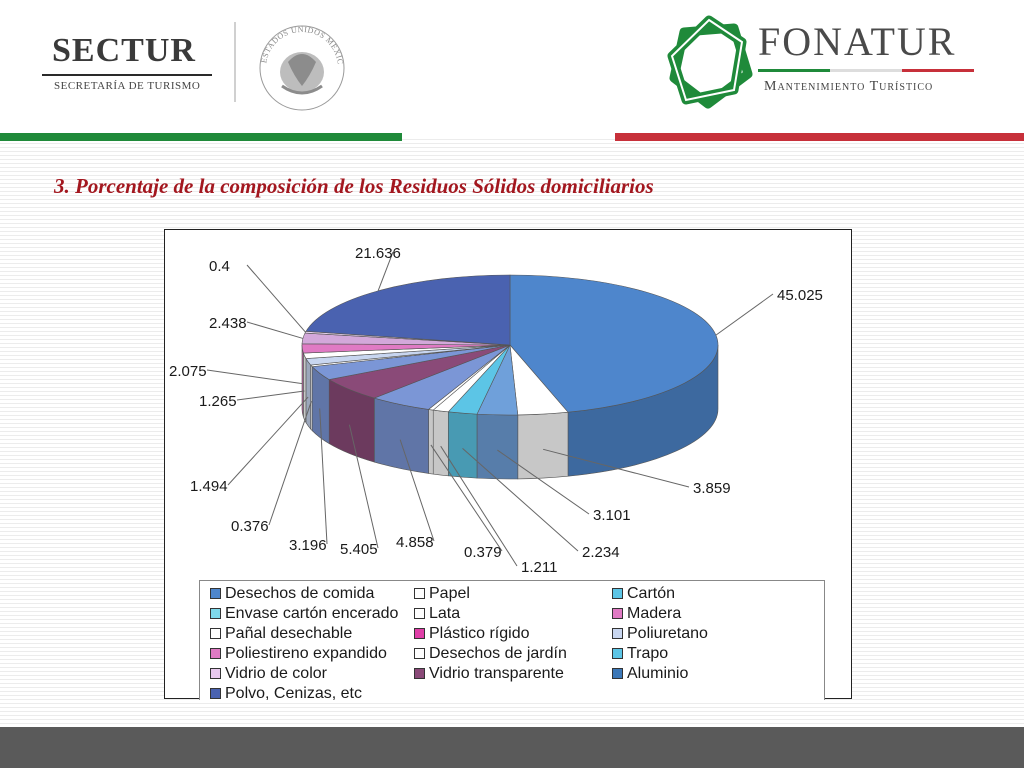  I want to click on pie-data-label: 2.438, so click(228, 323).